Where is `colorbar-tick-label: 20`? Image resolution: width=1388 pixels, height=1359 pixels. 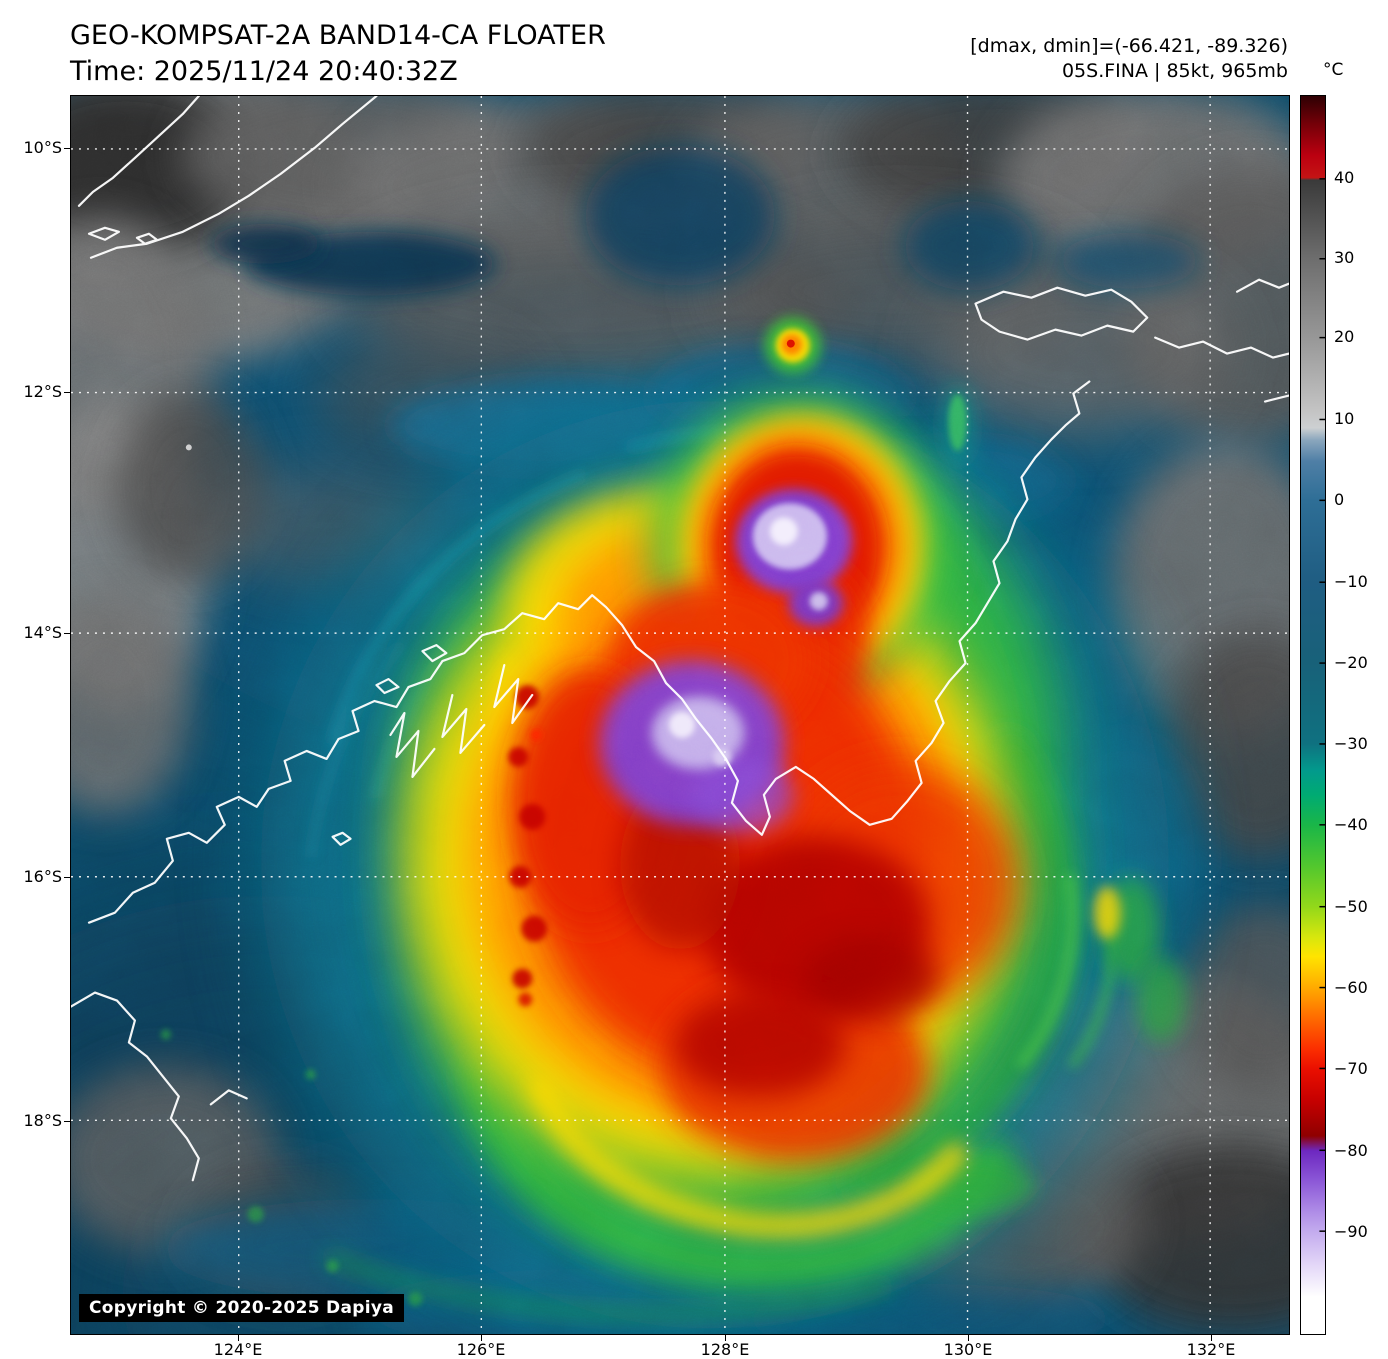 colorbar-tick-label: 20 is located at coordinates (1344, 336).